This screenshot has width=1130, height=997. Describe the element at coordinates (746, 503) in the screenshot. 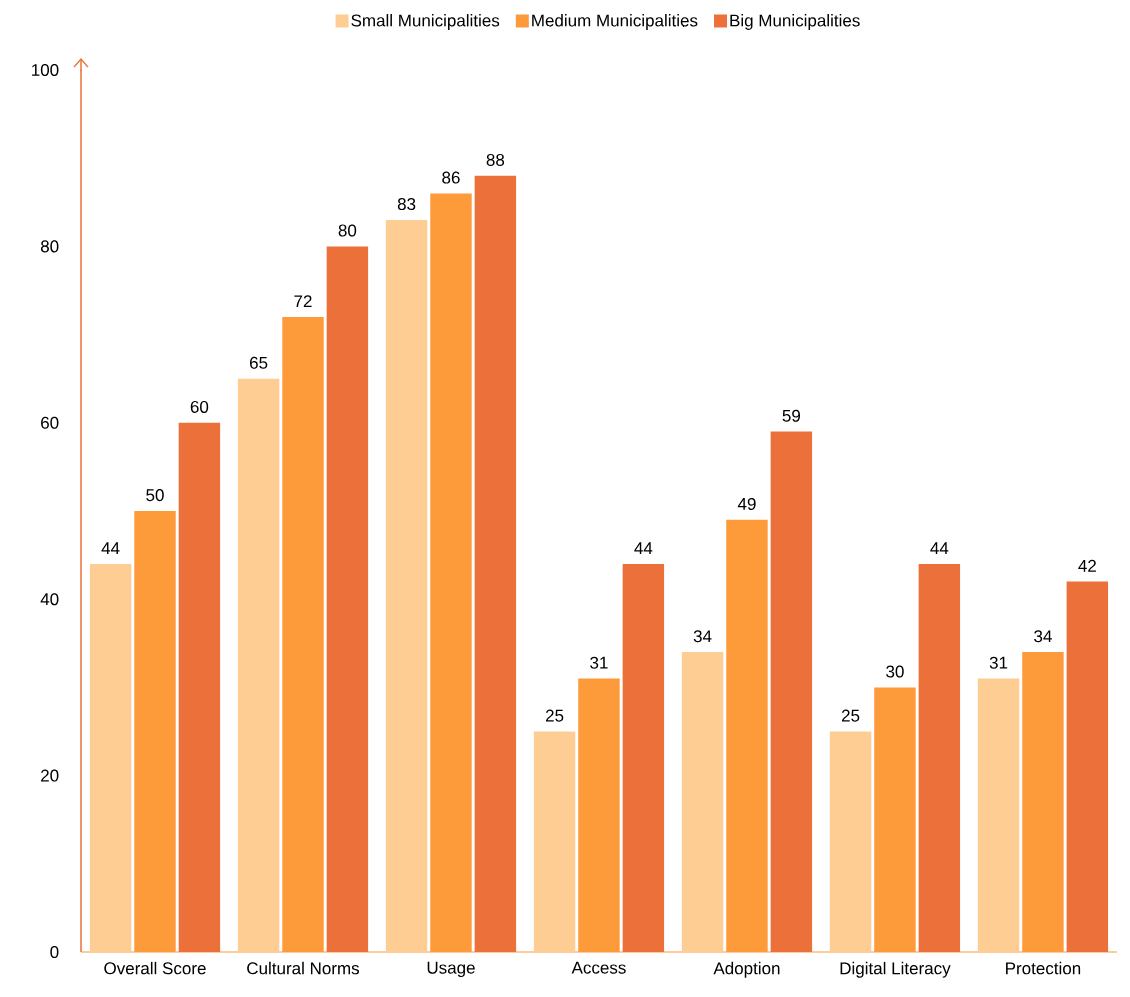

I see `data-label: 49` at that location.